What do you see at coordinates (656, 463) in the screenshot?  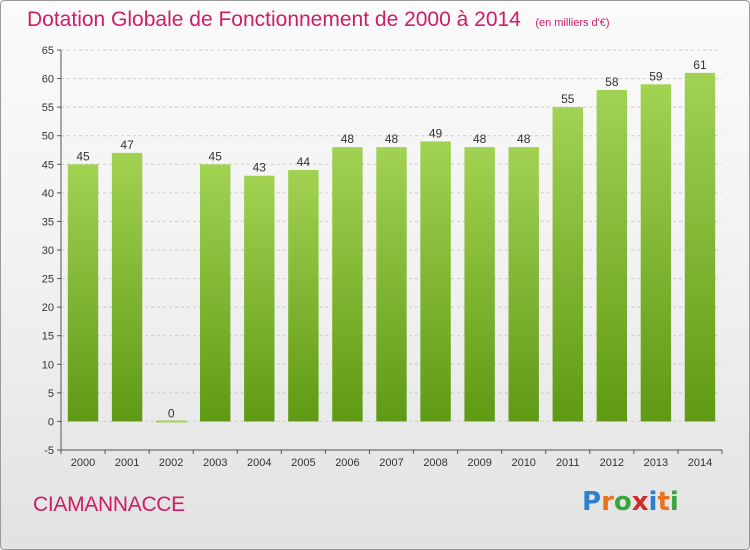 I see `x-tick-label: 2013` at bounding box center [656, 463].